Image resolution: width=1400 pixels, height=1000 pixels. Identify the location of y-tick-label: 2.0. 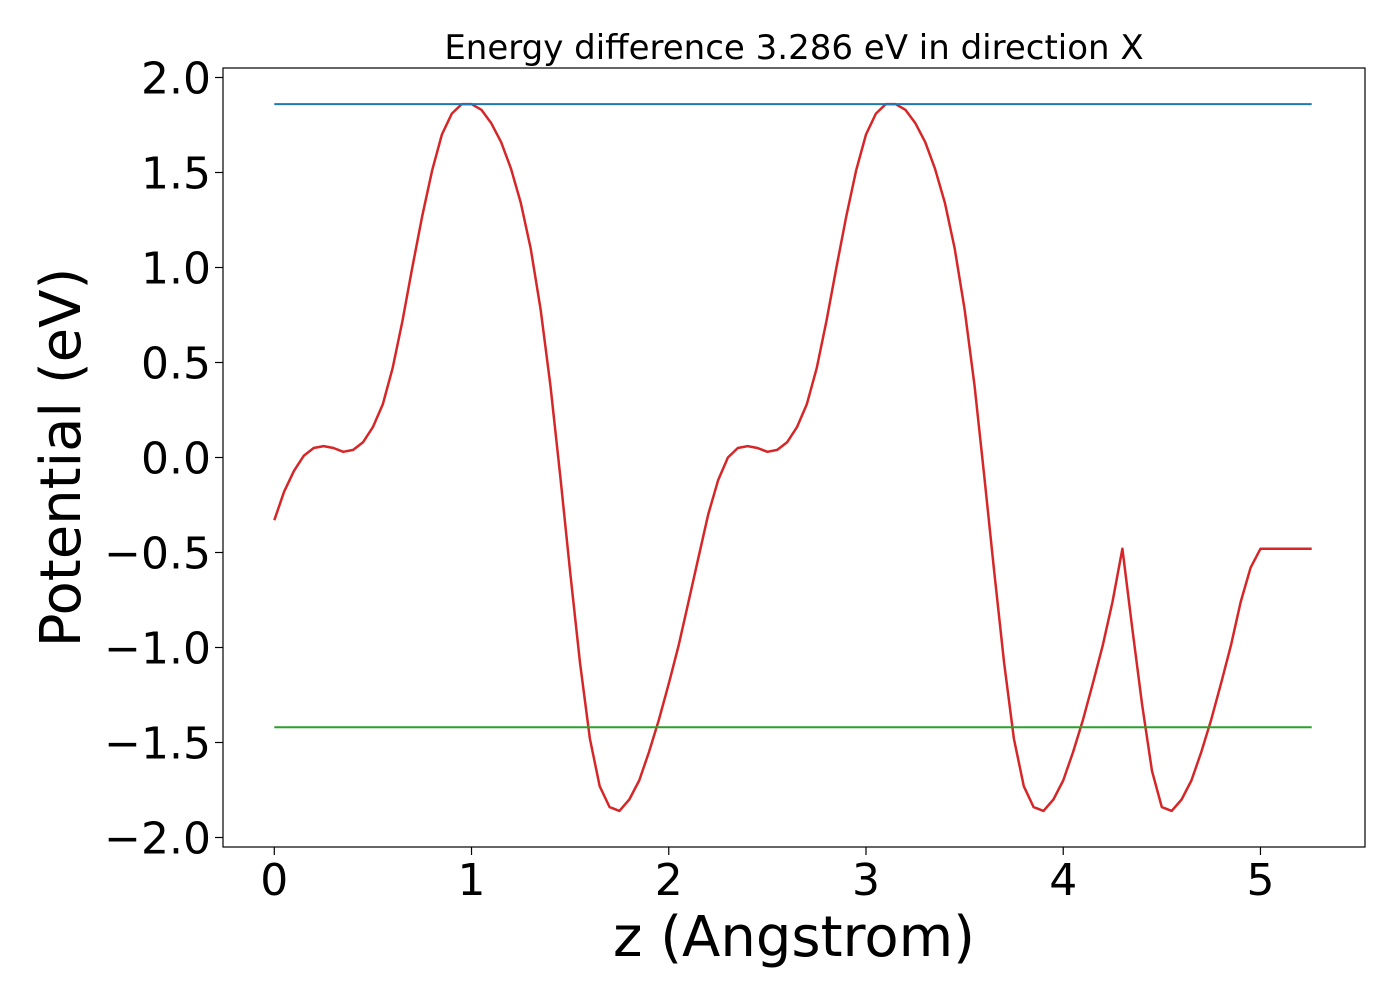
(176, 79).